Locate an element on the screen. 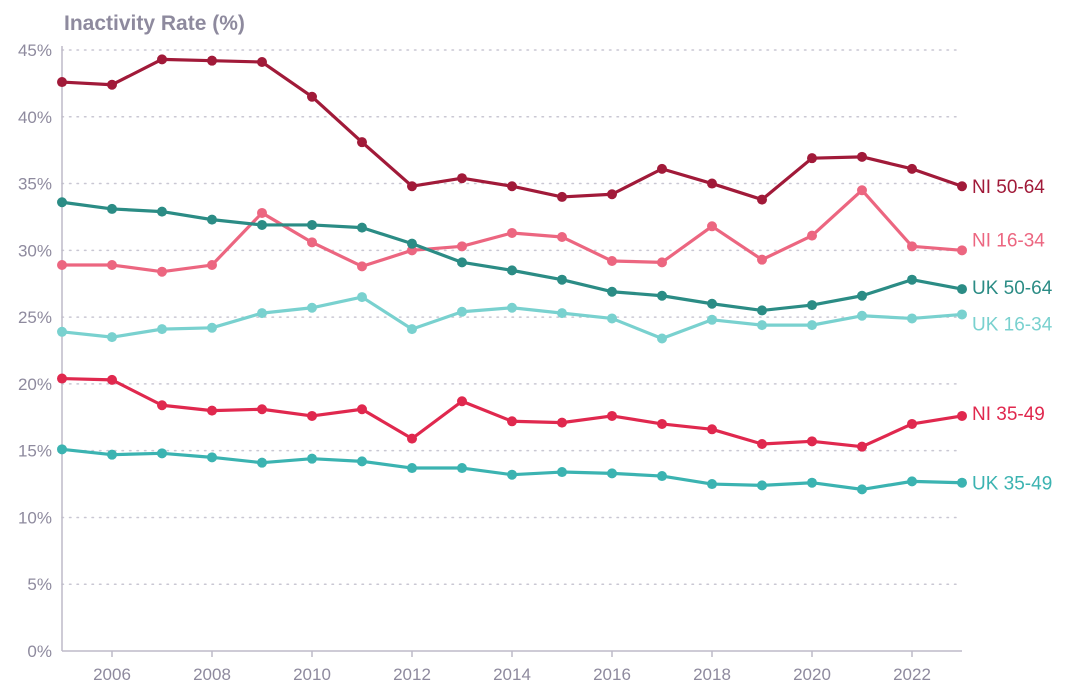 This screenshot has height=694, width=1078. x-tick-label: 2012 is located at coordinates (412, 674).